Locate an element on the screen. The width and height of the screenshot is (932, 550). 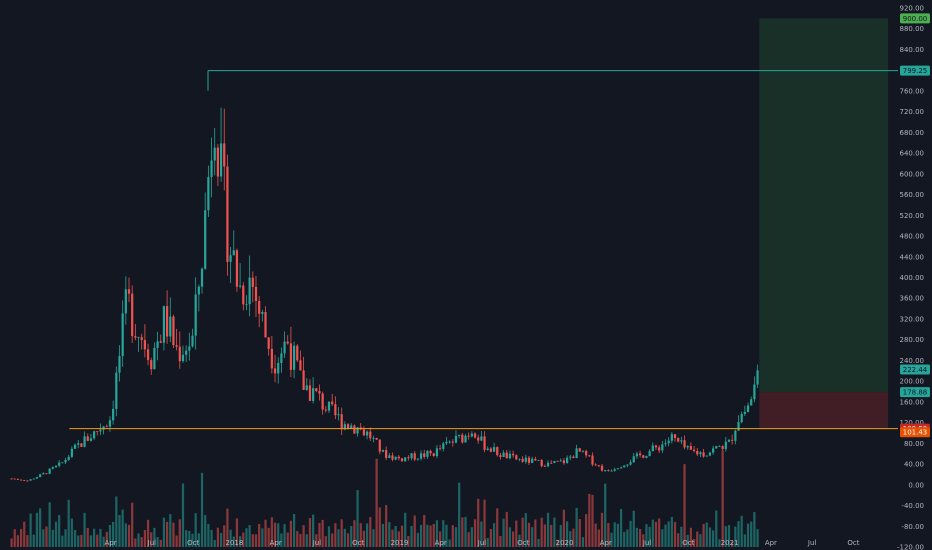
target-zone is located at coordinates (824, 205).